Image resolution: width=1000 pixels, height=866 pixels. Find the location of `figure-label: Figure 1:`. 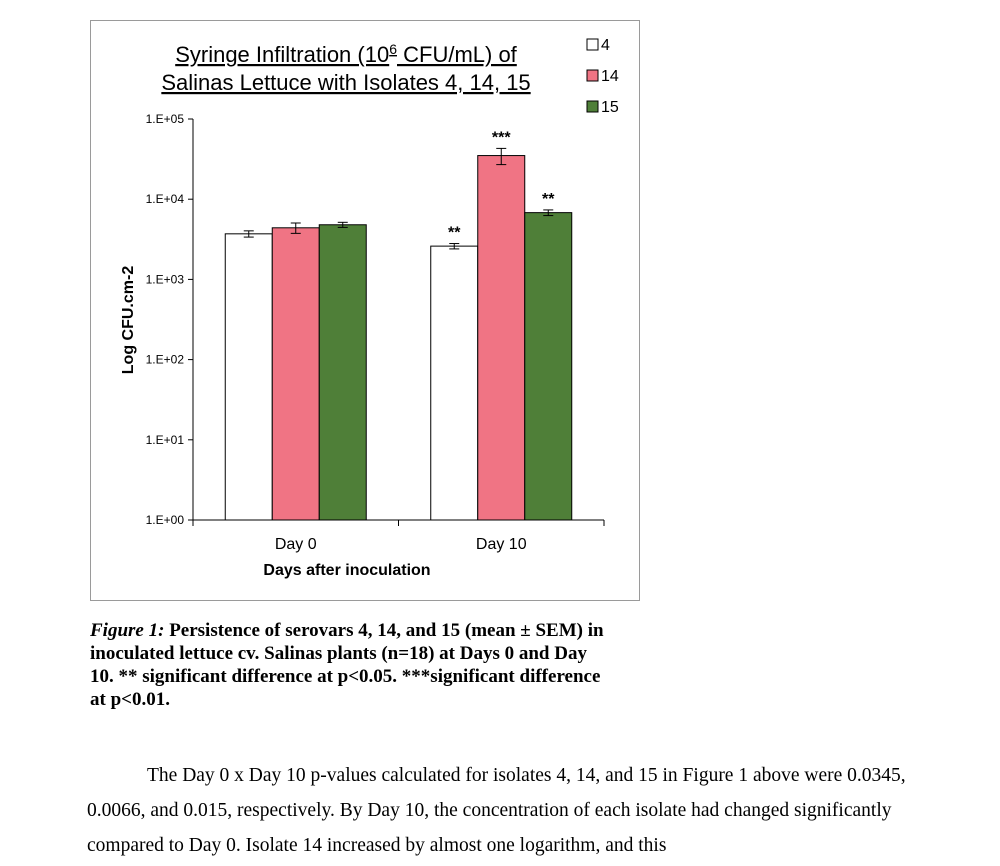

figure-label: Figure 1: is located at coordinates (127, 630).